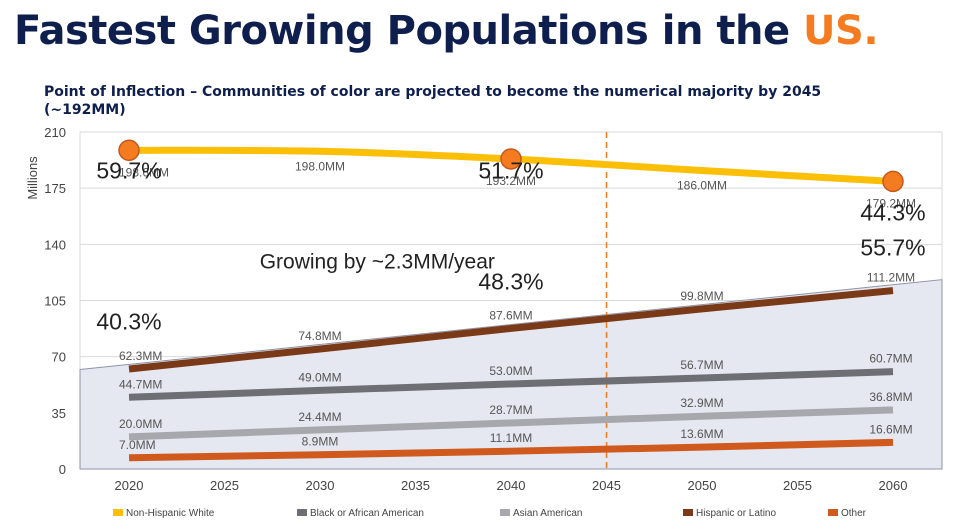 The width and height of the screenshot is (975, 530). I want to click on y-tick-label: 140, so click(55, 244).